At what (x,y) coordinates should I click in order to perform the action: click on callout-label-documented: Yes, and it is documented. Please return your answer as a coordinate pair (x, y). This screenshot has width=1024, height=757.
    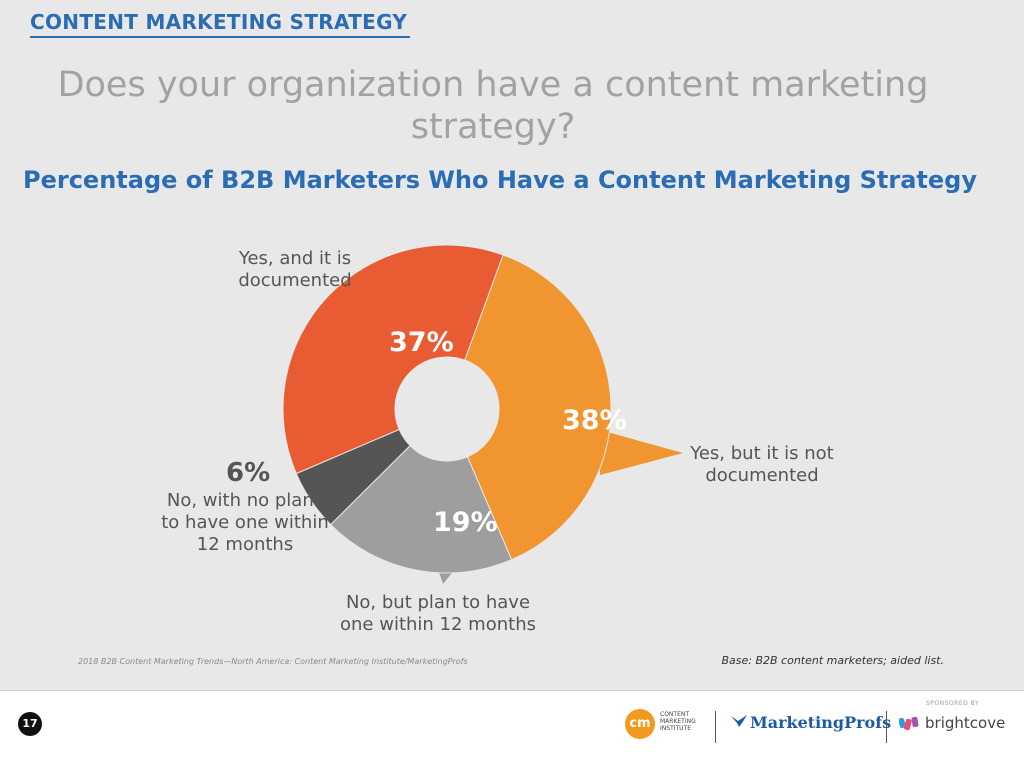
    Looking at the image, I should click on (295, 269).